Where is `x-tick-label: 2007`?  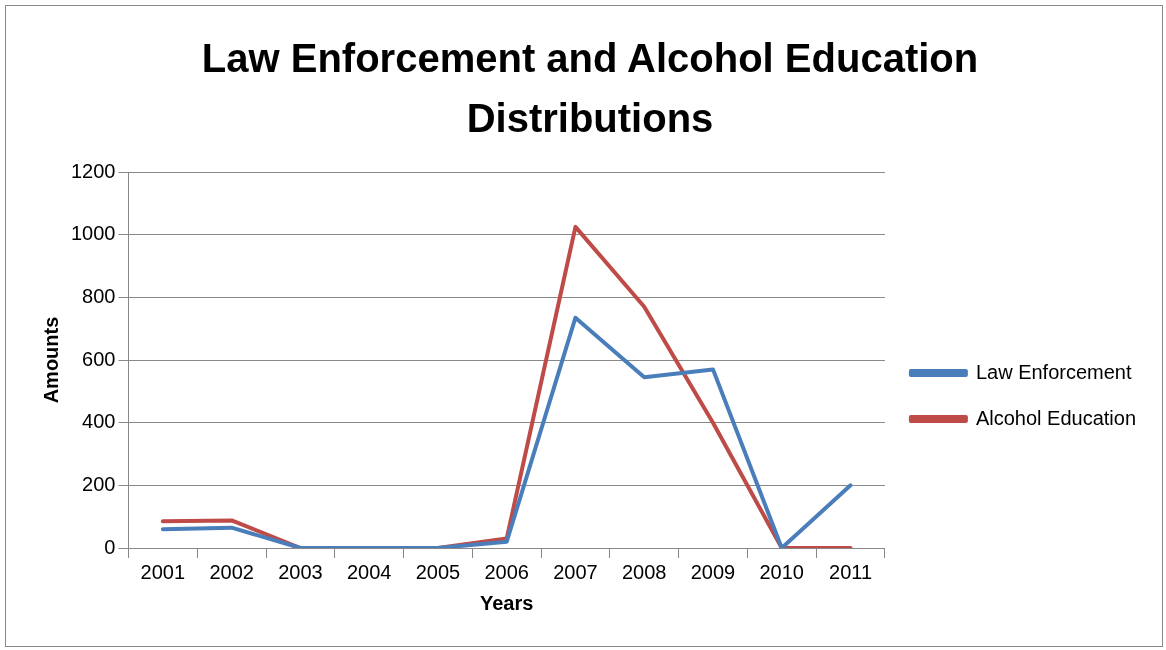 x-tick-label: 2007 is located at coordinates (575, 571).